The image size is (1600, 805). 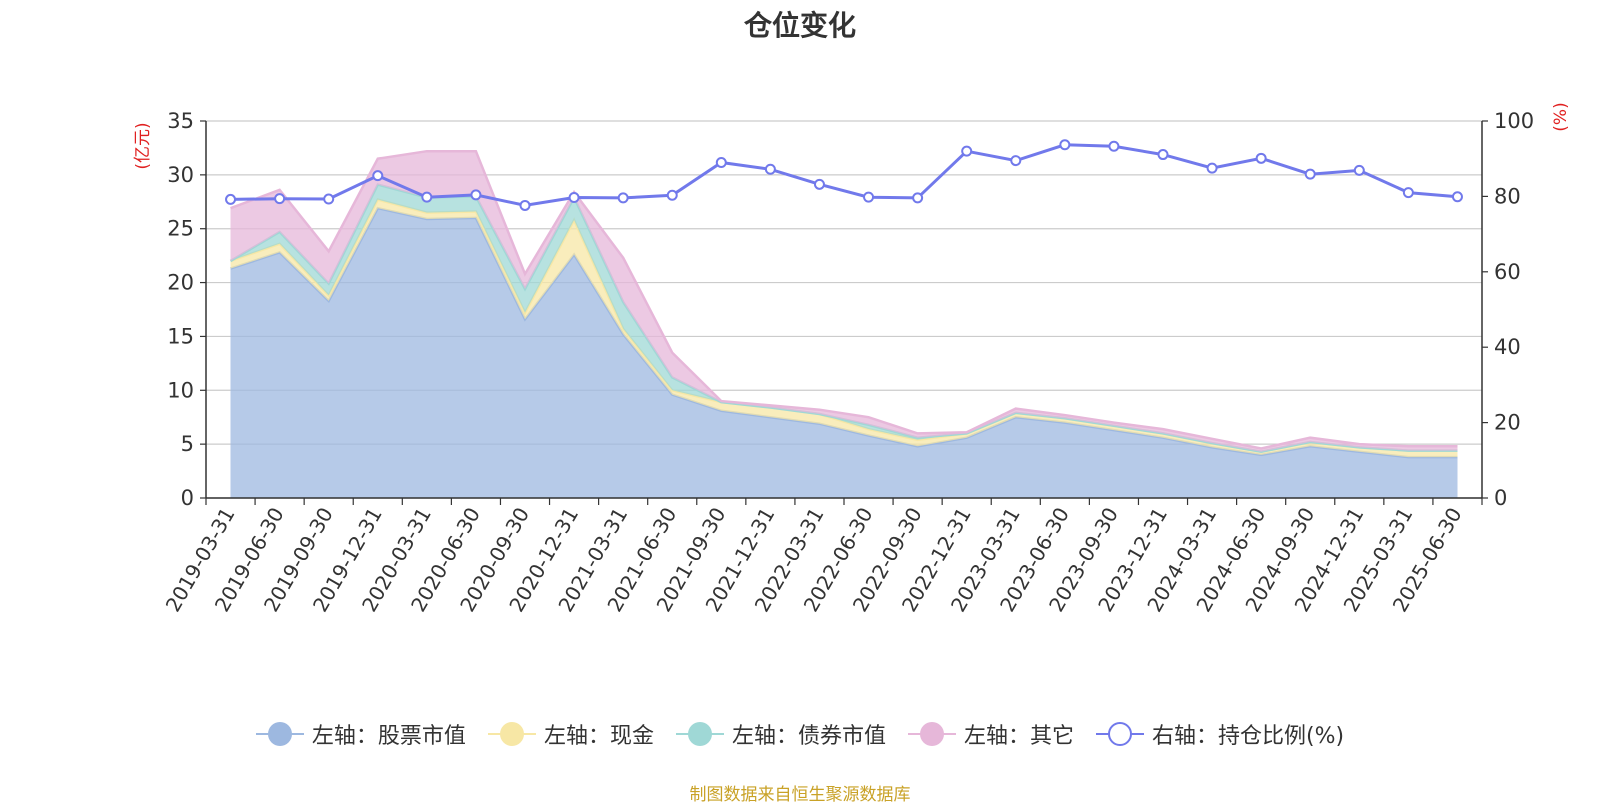 I want to click on left-axis-tick-label: 0, so click(x=187, y=498).